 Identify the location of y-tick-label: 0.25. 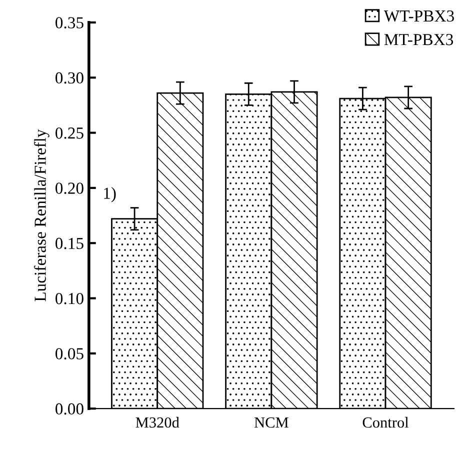
(70, 133).